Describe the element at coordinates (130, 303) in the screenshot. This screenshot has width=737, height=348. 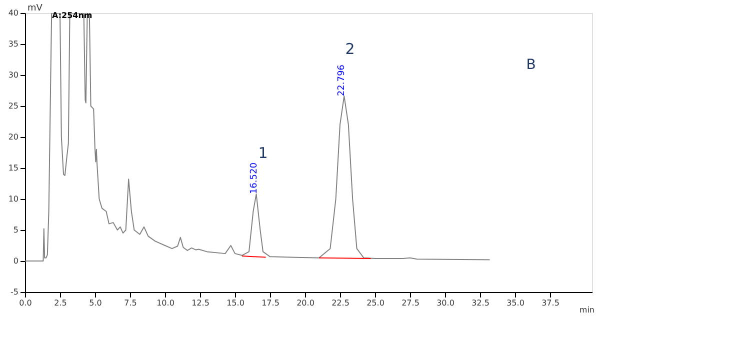
I see `x-tick-label: 7.5` at that location.